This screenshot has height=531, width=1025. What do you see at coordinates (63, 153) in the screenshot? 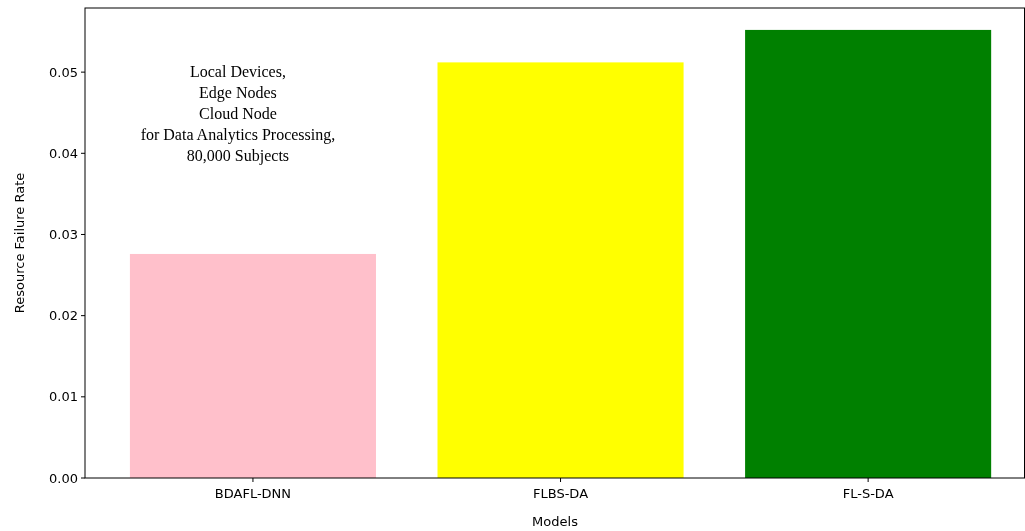
I see `y-tick-label: 0.04` at bounding box center [63, 153].